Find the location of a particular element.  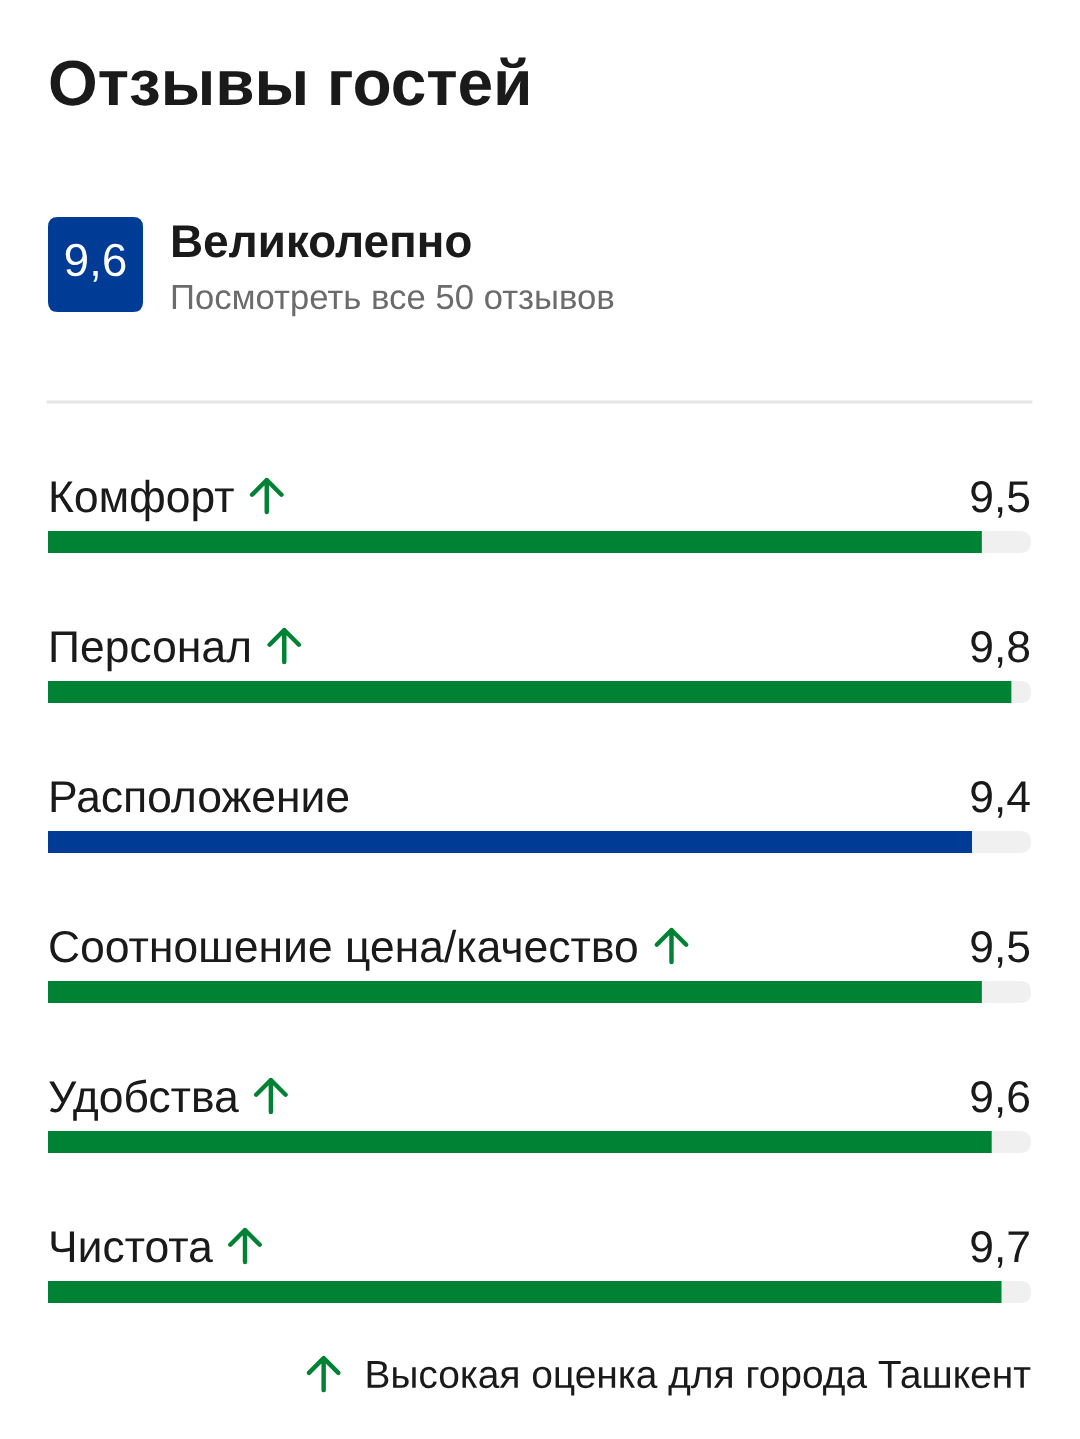

text: 9,6 is located at coordinates (95, 262).